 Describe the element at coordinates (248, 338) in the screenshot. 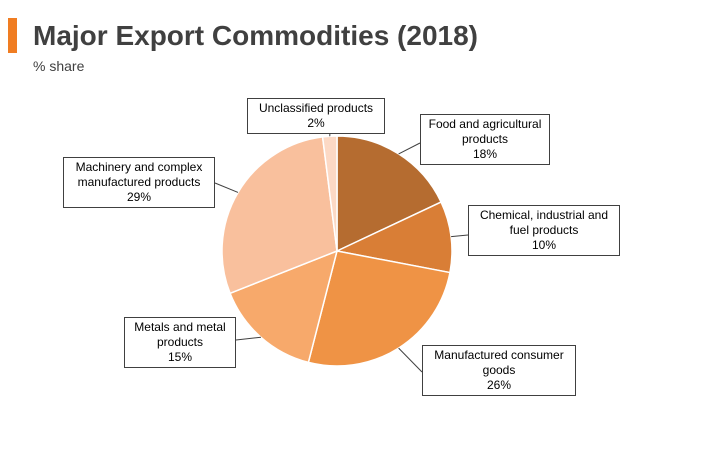

I see `leader-line-metals` at that location.